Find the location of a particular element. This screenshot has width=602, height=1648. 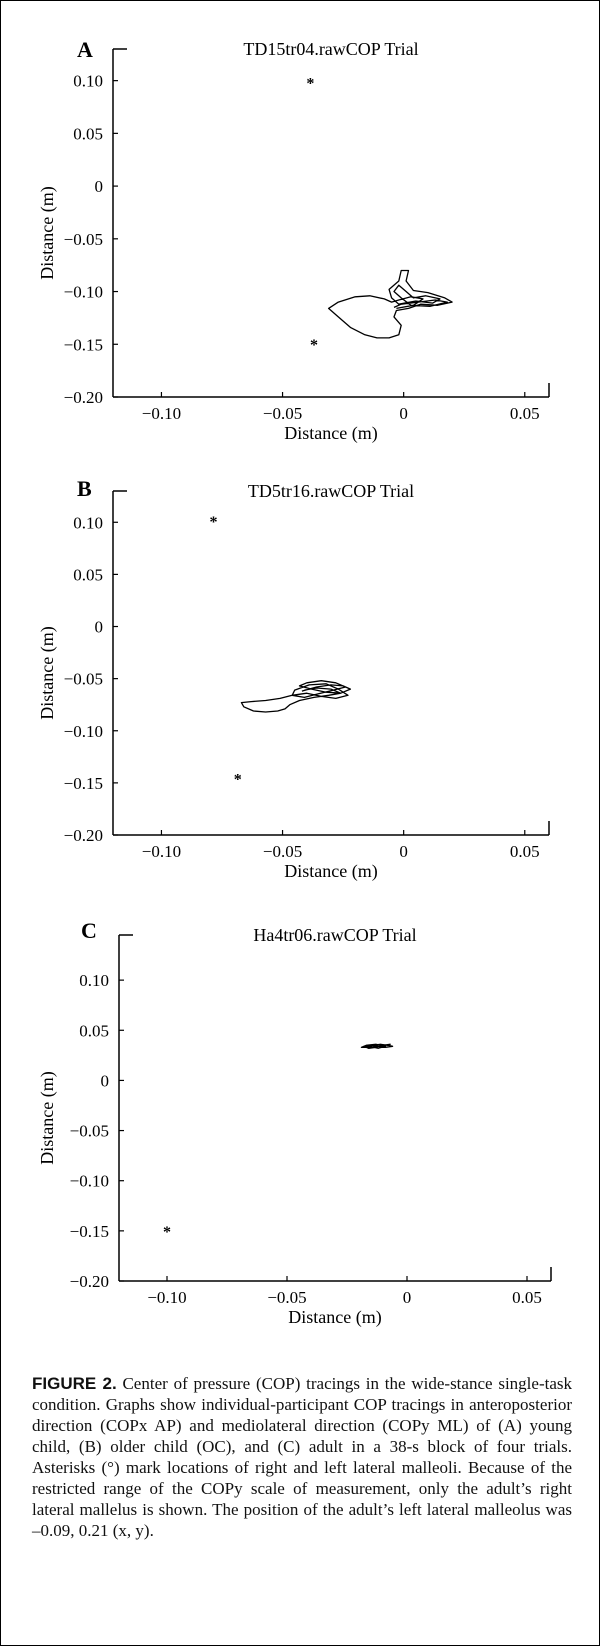

panel-label: A is located at coordinates (85, 49).